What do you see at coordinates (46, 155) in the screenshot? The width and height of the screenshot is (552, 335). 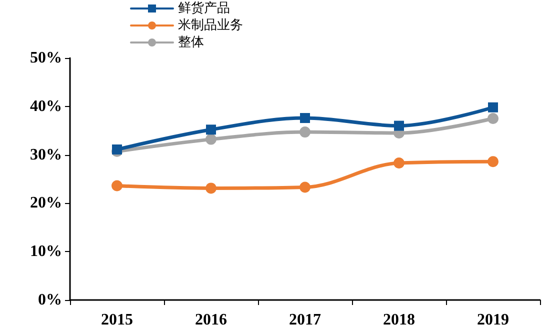 I see `y-tick-label: 30%` at bounding box center [46, 155].